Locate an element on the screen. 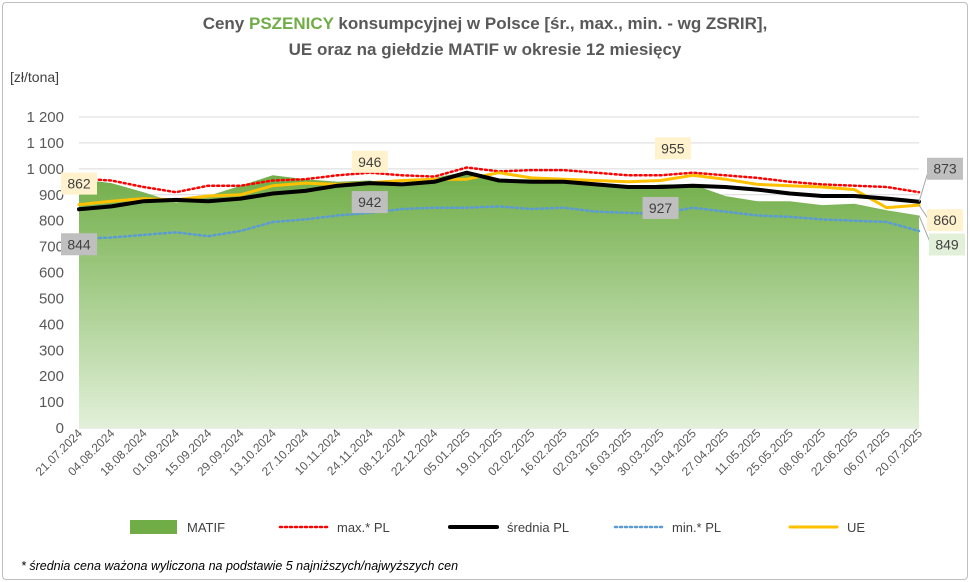 The width and height of the screenshot is (970, 582). title-part-1: Ceny is located at coordinates (225, 23).